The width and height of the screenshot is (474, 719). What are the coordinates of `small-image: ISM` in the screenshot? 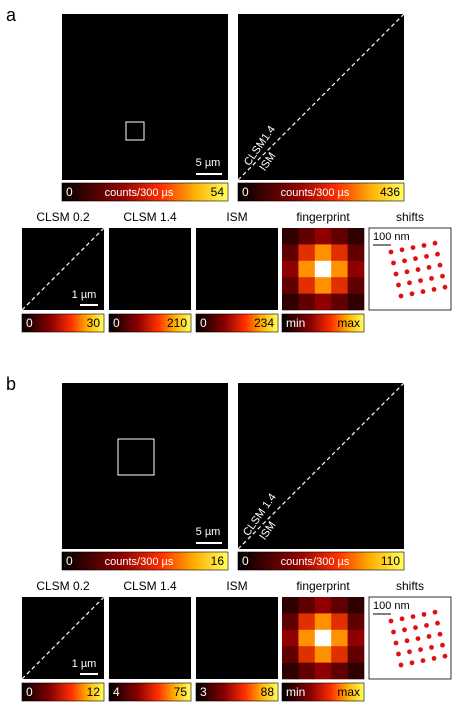 It's located at (237, 629).